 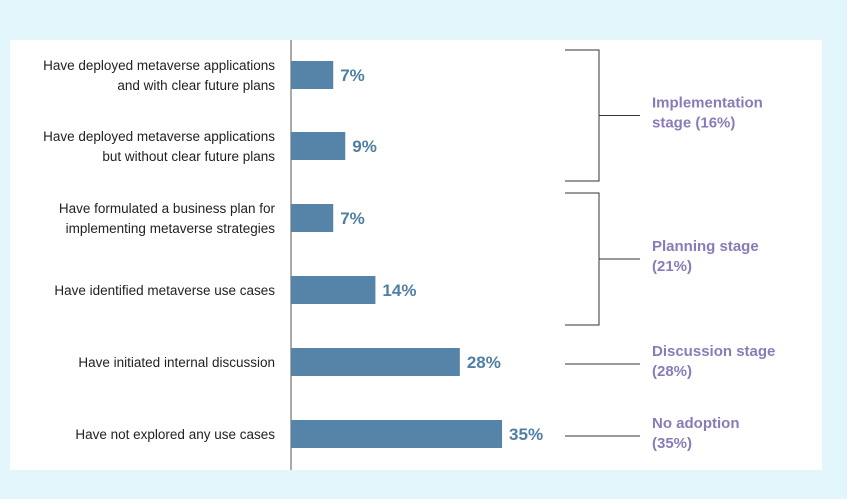 I want to click on data-label-6: 35%, so click(x=526, y=434).